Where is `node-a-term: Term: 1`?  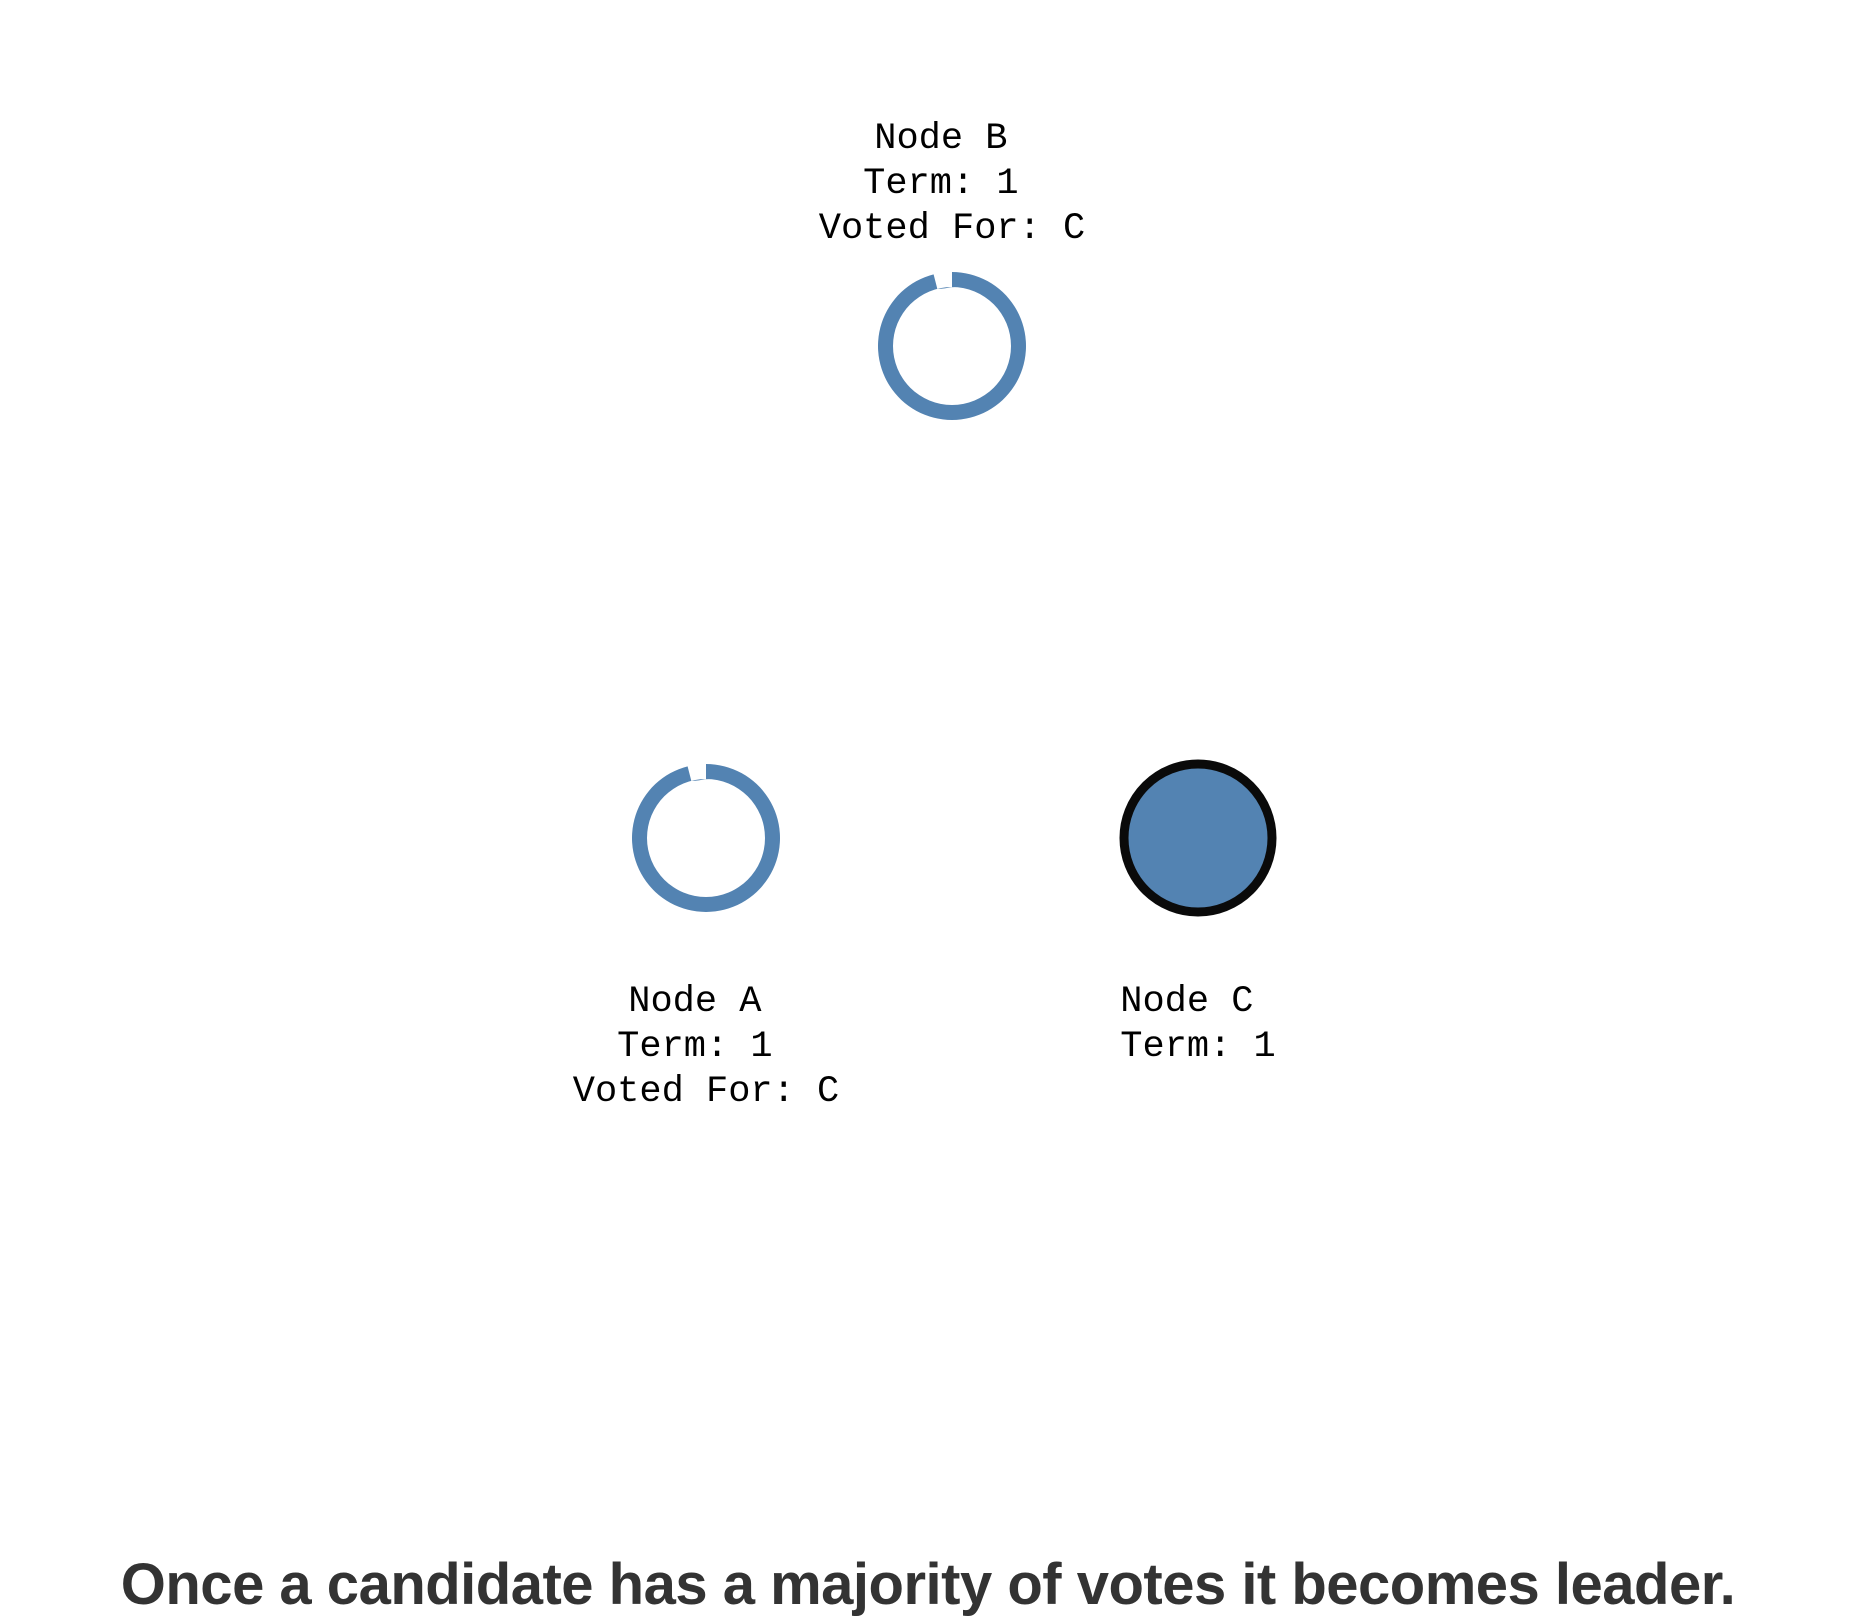 node-a-term: Term: 1 is located at coordinates (694, 1047).